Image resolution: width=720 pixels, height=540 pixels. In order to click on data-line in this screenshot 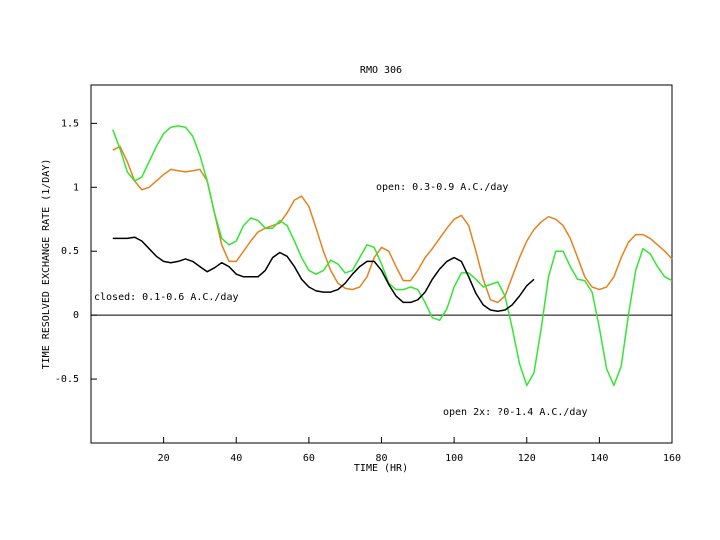, I will do `click(323, 274)`.